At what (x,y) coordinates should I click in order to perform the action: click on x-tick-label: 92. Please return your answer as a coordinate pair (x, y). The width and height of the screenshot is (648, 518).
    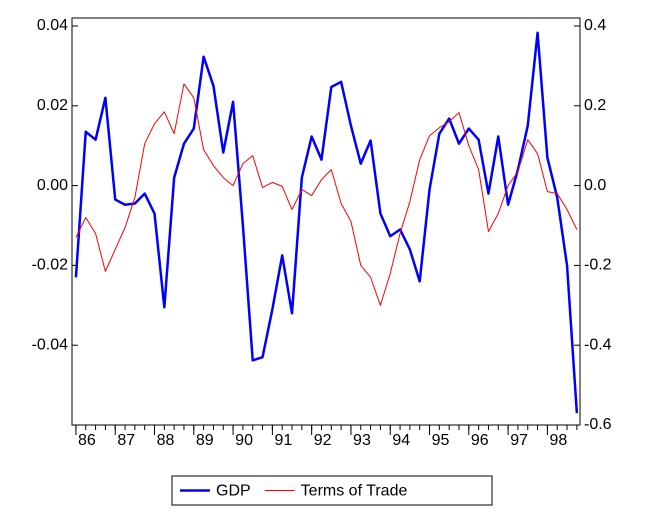
    Looking at the image, I should click on (323, 440).